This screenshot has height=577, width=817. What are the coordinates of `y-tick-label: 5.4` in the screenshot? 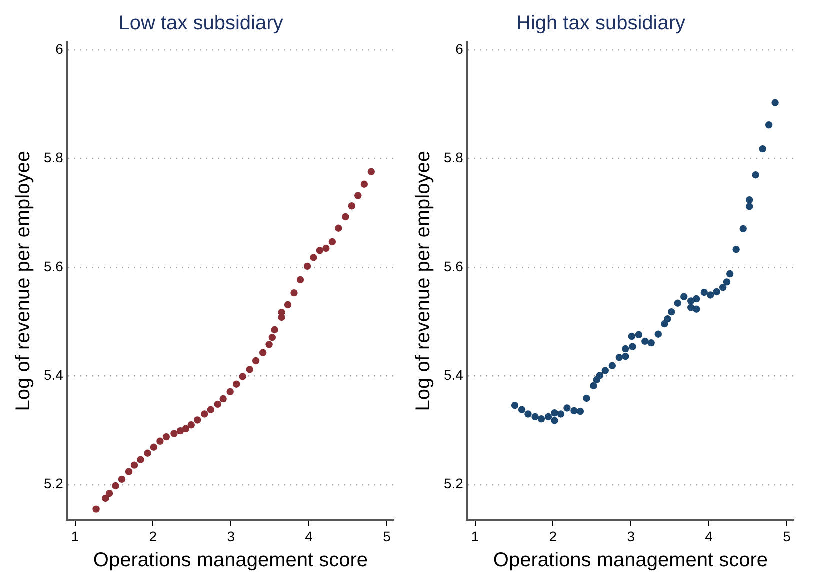 It's located at (54, 375).